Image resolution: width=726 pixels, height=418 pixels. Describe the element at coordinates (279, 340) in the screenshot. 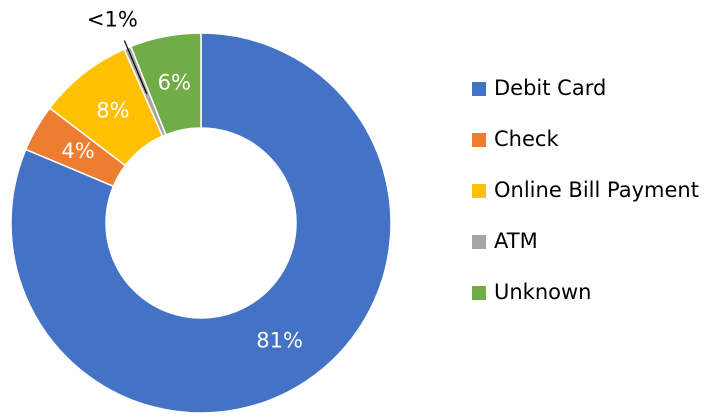

I see `data-label: 81%` at that location.